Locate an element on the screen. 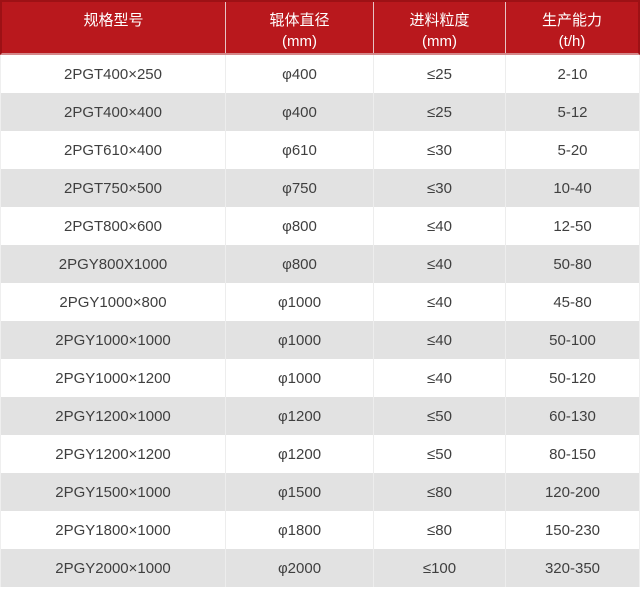 This screenshot has height=589, width=640. table-row: 2PGY1000×1200 φ1000 ≤40 50-120 is located at coordinates (320, 378).